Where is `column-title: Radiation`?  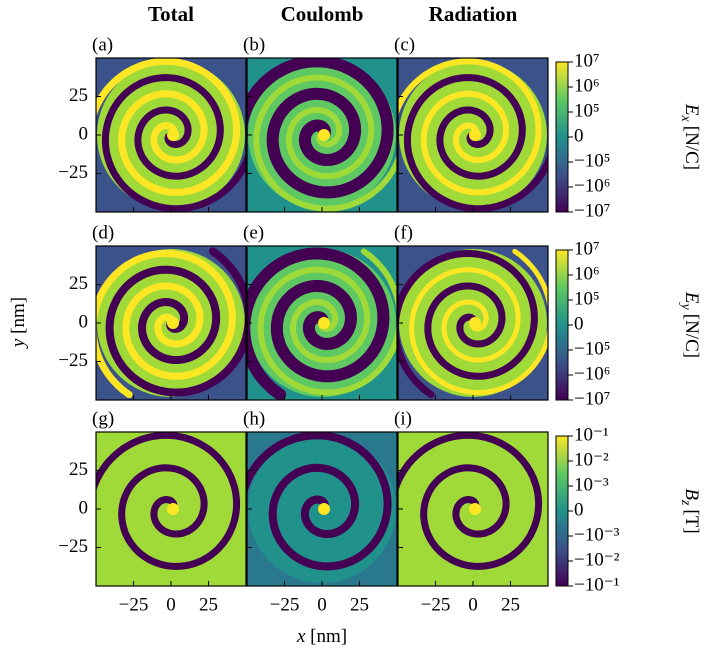
column-title: Radiation is located at coordinates (473, 14).